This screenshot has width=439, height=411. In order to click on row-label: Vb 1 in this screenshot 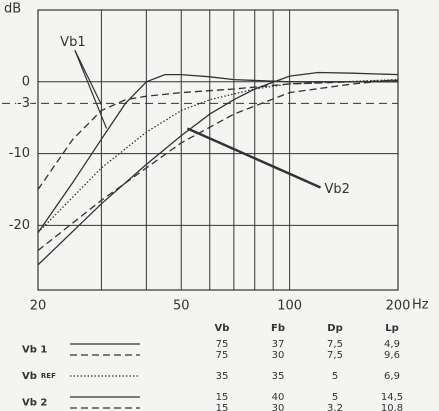, I will do `click(34, 350)`.